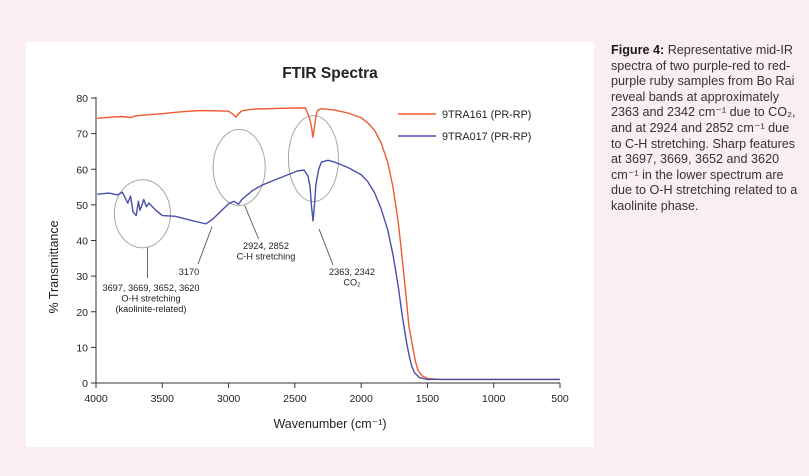  Describe the element at coordinates (361, 399) in the screenshot. I see `x-tick-label: 2000` at that location.